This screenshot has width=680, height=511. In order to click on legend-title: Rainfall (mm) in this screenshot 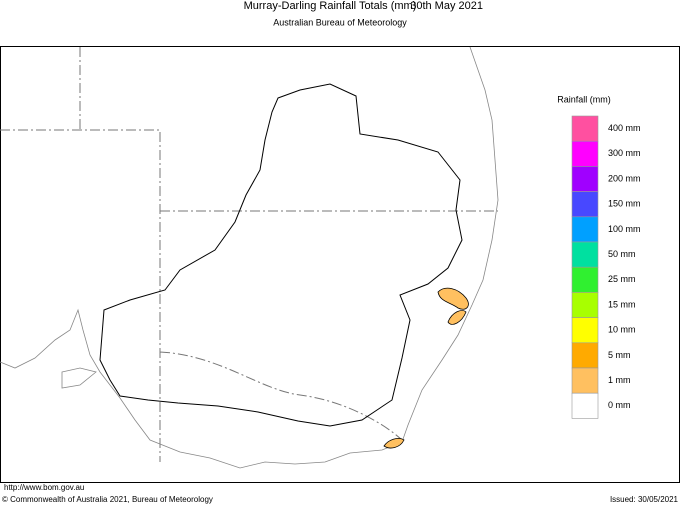, I will do `click(584, 99)`.